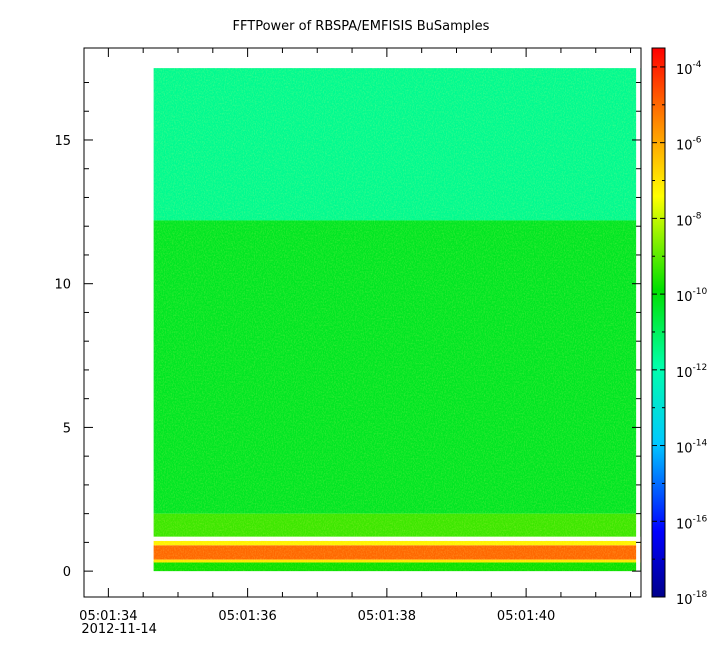  I want to click on x-tick-label: 05:01:34, so click(108, 616).